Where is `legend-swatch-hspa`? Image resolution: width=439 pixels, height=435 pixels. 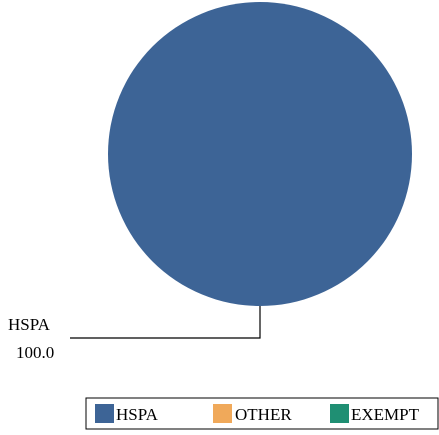
legend-swatch-hspa is located at coordinates (104, 413).